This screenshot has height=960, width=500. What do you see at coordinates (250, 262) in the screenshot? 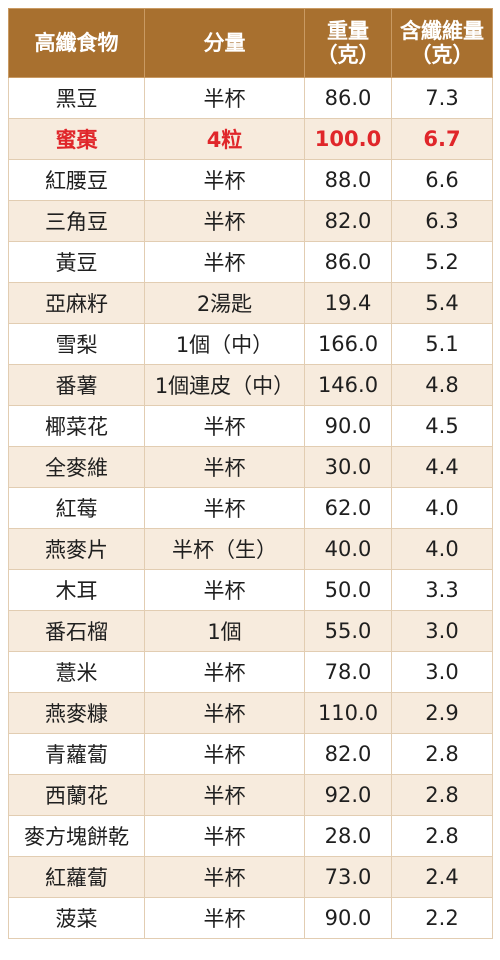
I see `table-row: 黃豆 半杯 86.0 5.2` at bounding box center [250, 262].